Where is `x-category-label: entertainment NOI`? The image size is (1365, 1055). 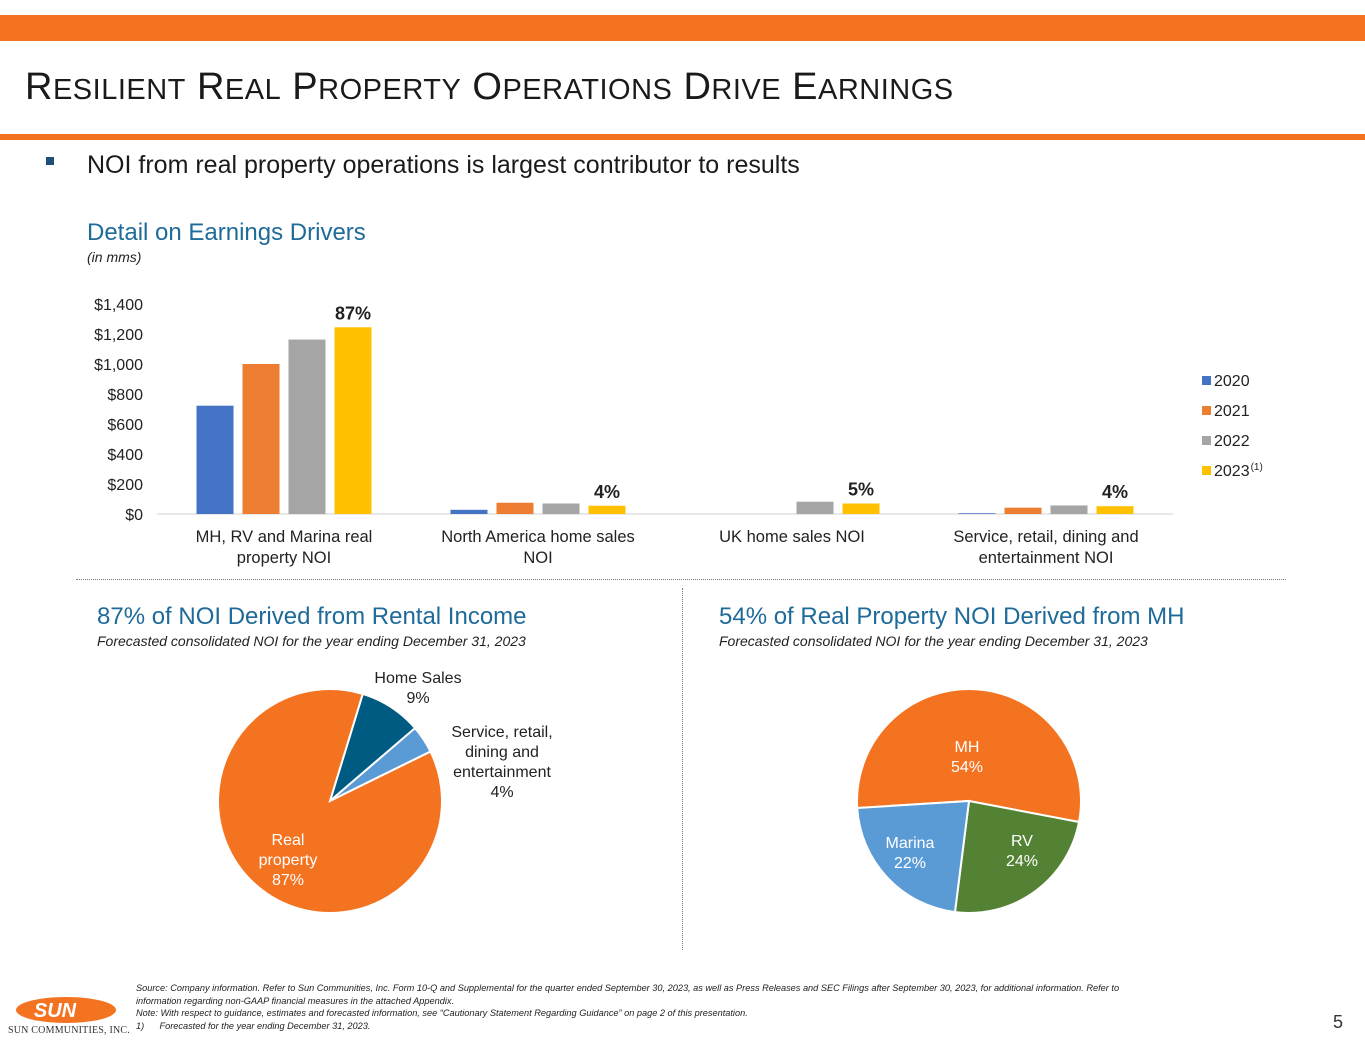 x-category-label: entertainment NOI is located at coordinates (1046, 558).